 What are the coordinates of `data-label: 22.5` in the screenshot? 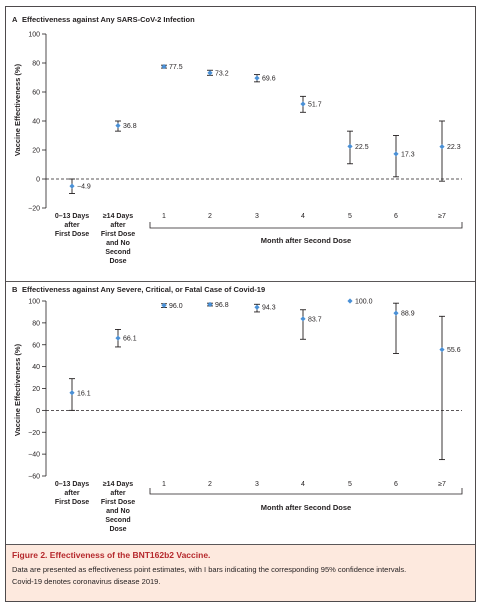 It's located at (362, 147).